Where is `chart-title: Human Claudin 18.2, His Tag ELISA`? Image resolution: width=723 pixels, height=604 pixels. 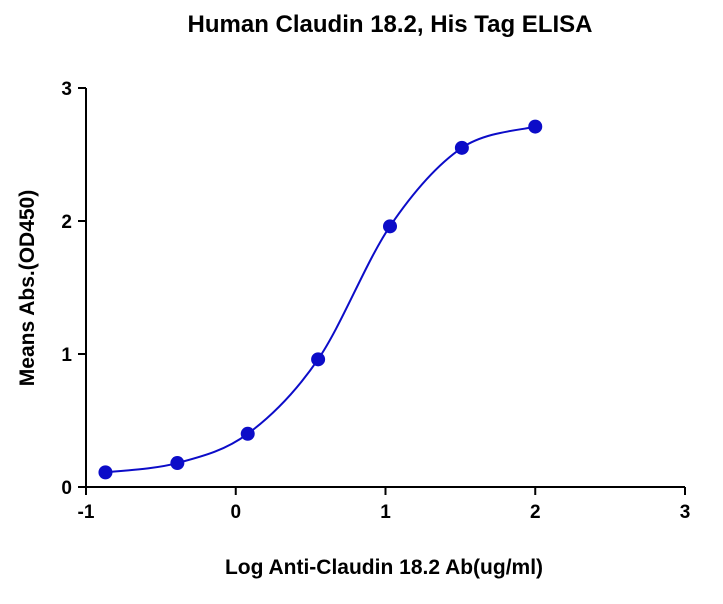
chart-title: Human Claudin 18.2, His Tag ELISA is located at coordinates (390, 24).